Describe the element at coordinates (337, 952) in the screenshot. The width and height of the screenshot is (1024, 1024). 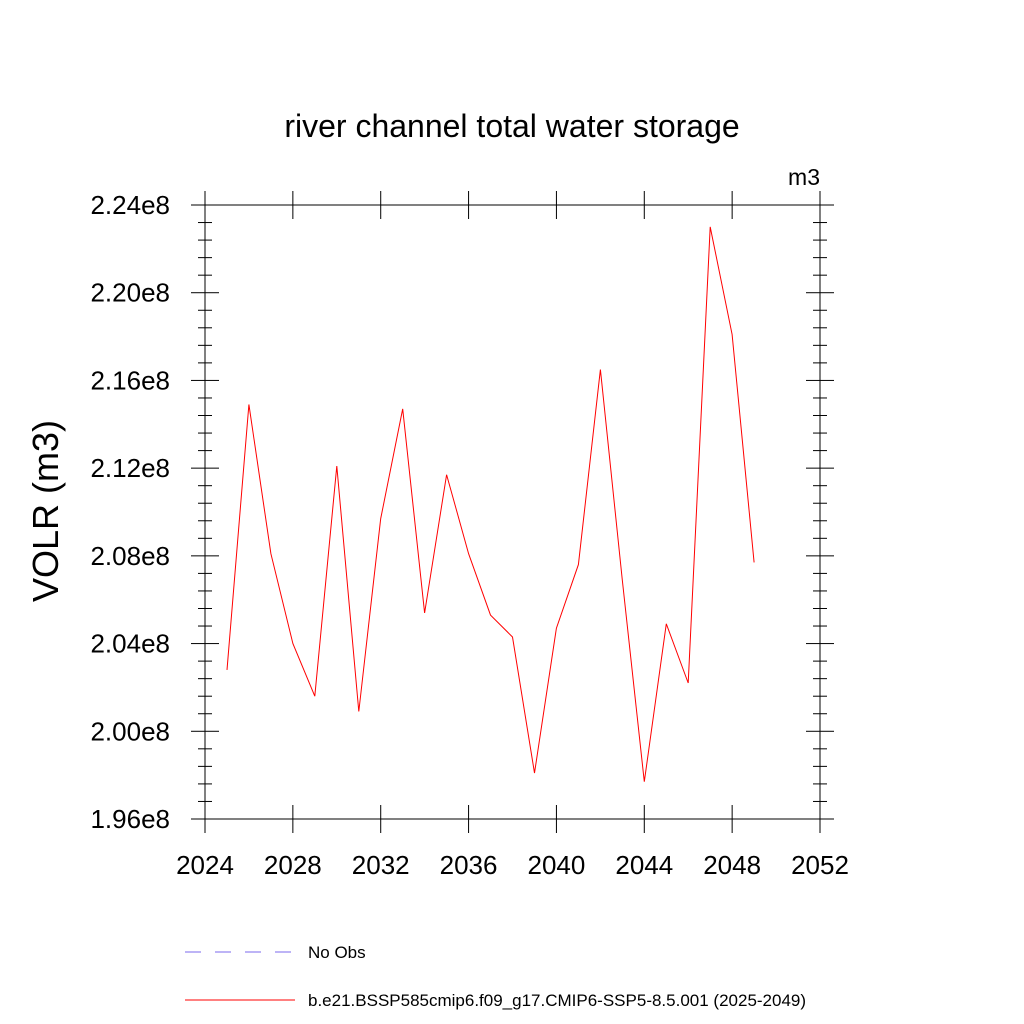
I see `legend-label-no-obs: No Obs` at that location.